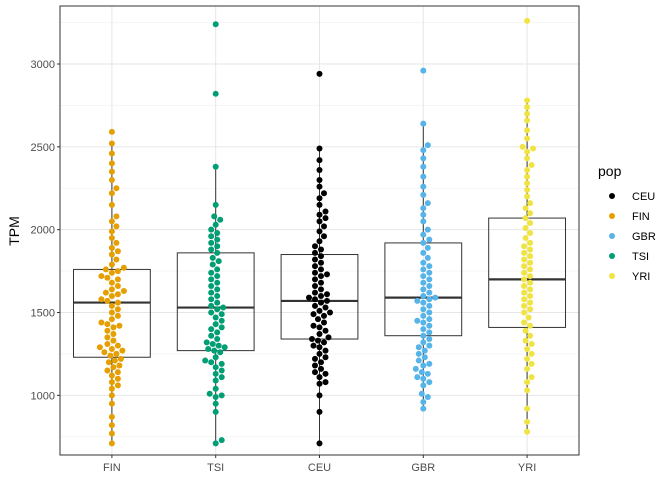  Describe the element at coordinates (612, 276) in the screenshot. I see `legend-key-yri` at that location.